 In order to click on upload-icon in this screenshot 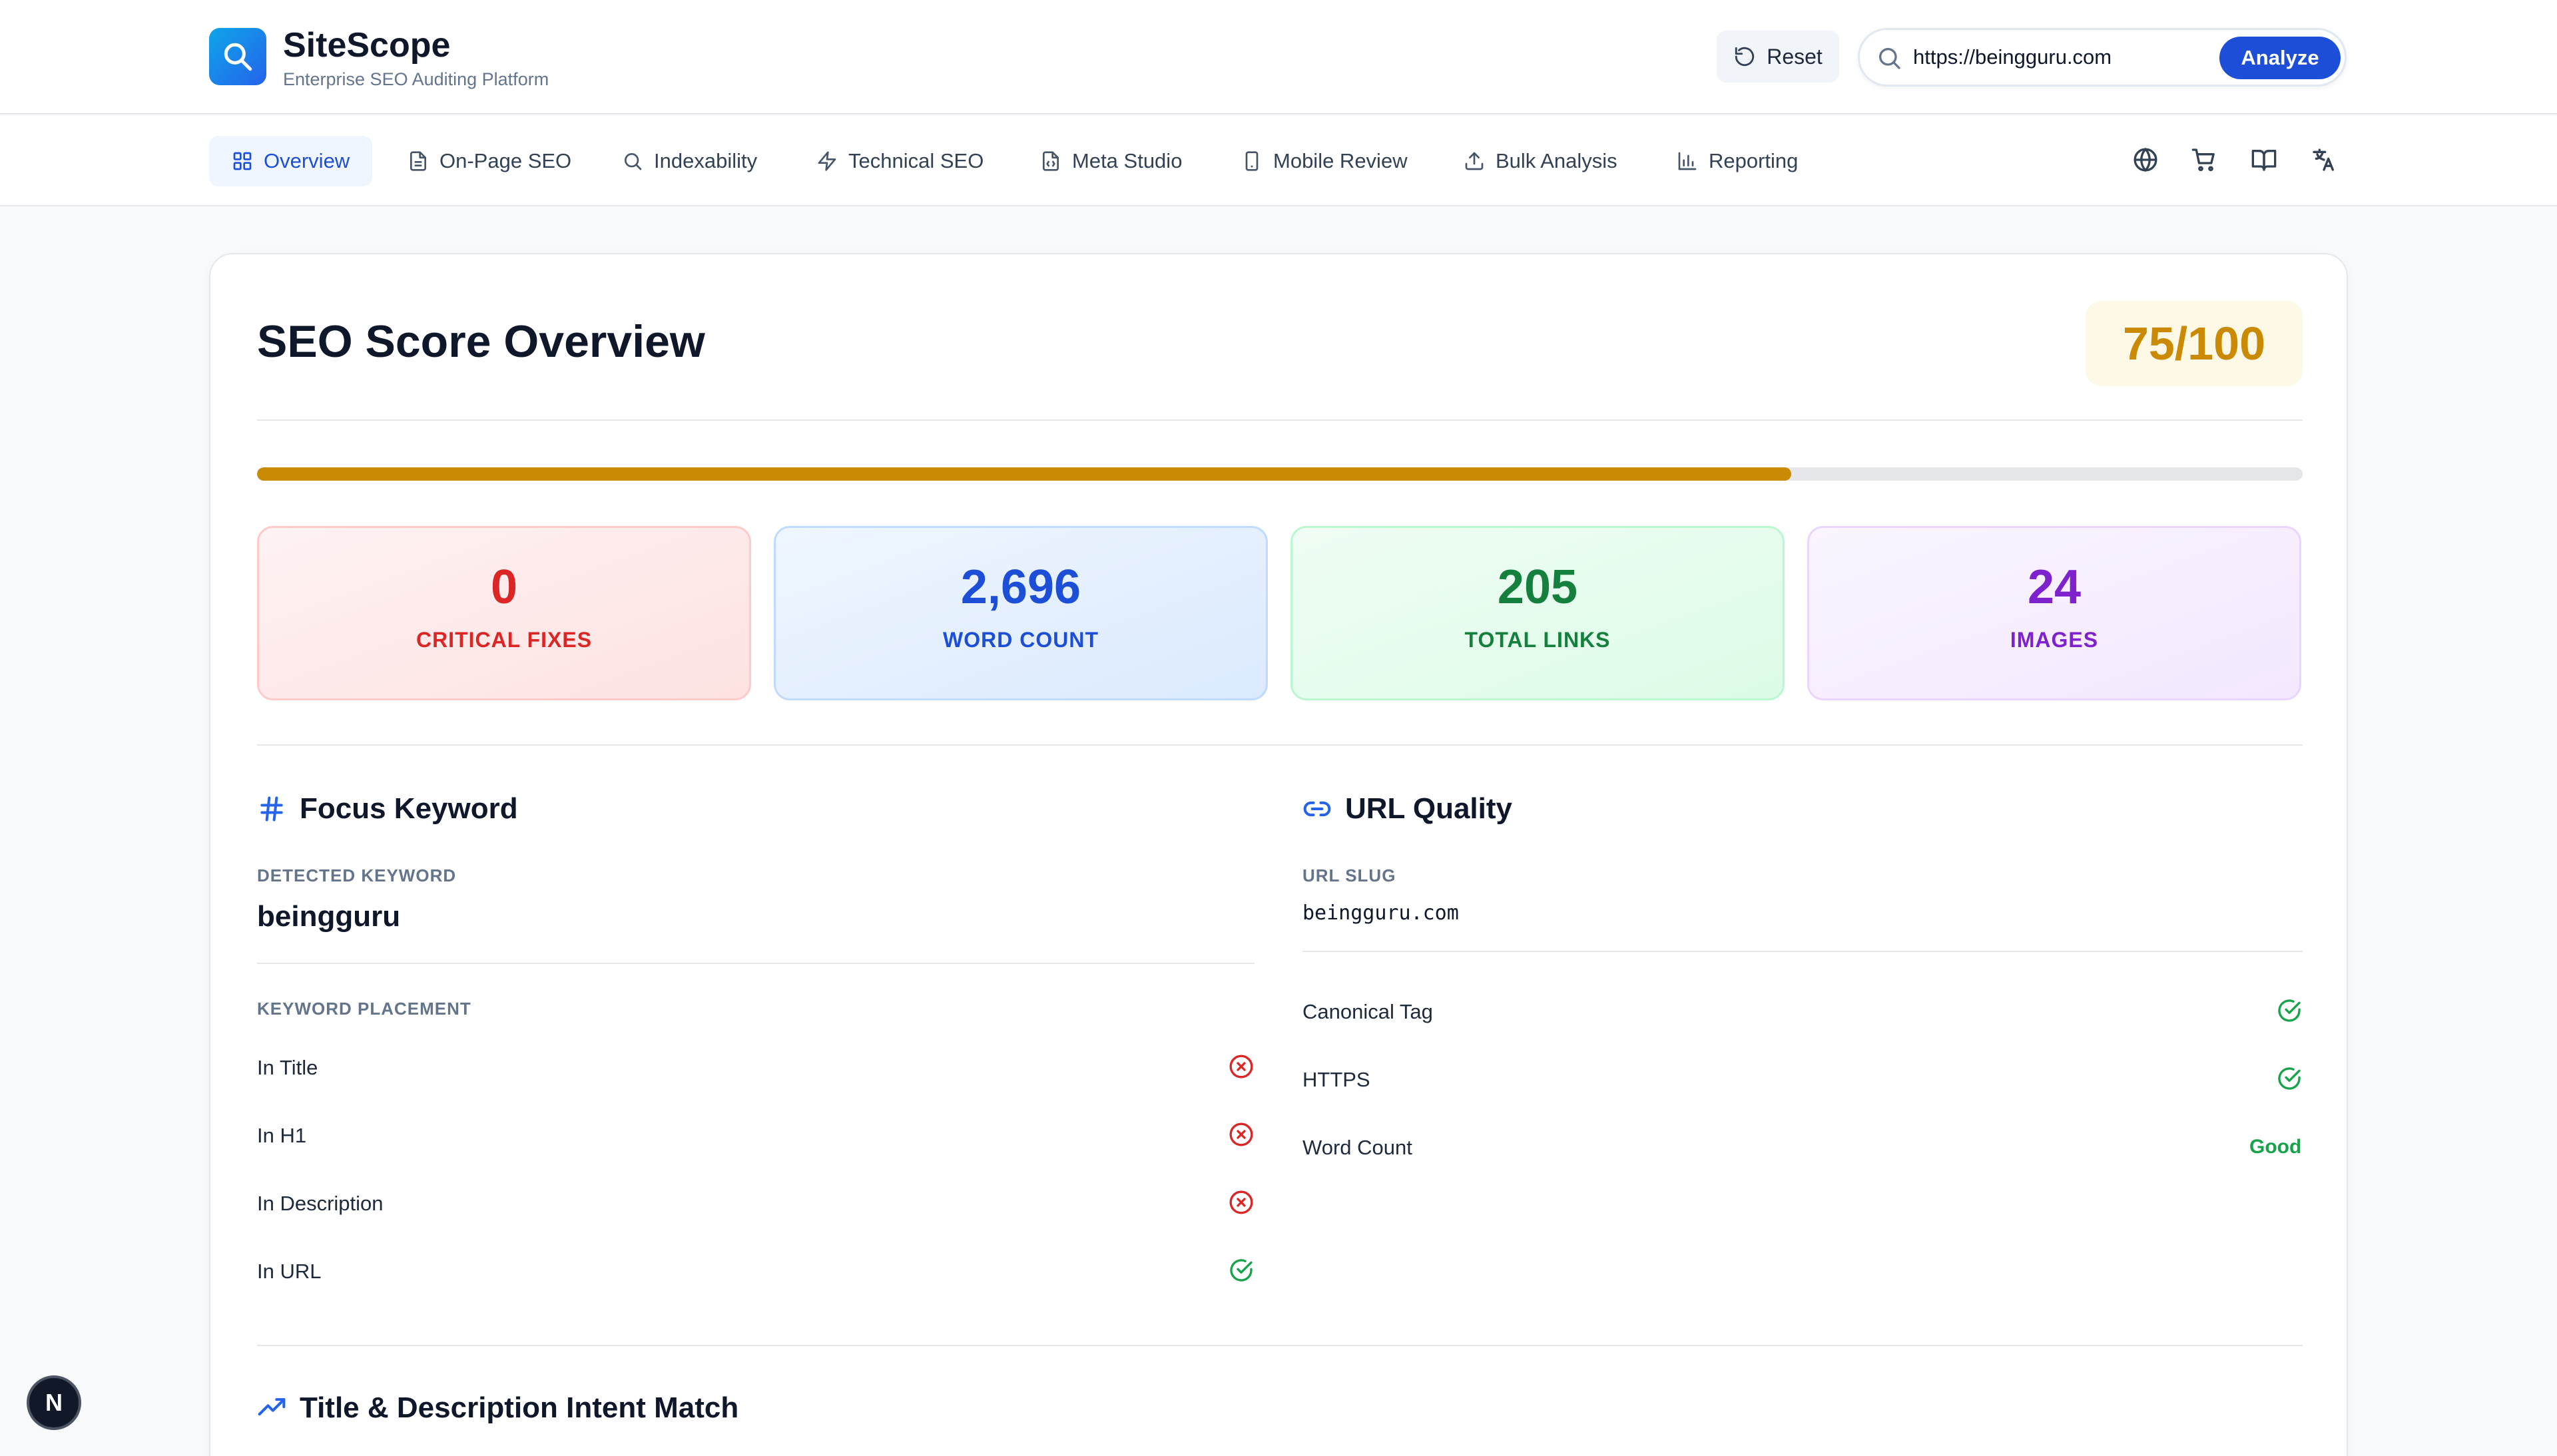, I will do `click(1475, 161)`.